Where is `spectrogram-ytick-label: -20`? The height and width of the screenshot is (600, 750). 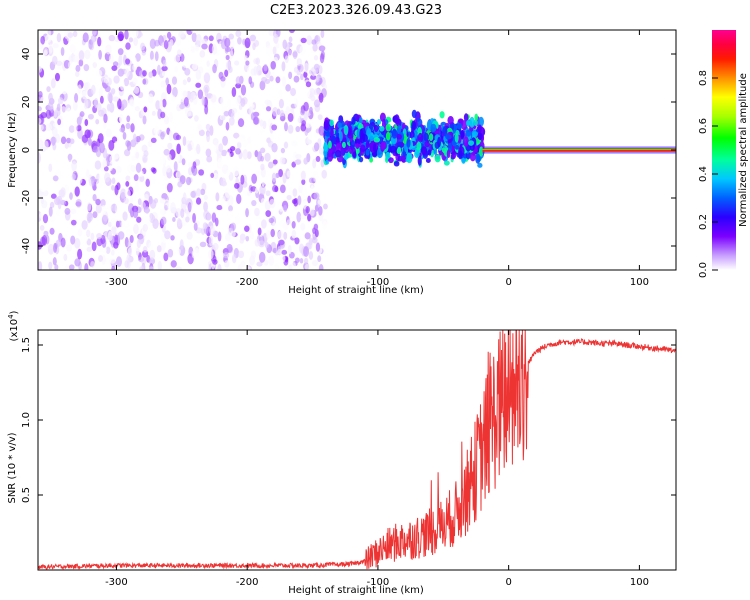 spectrogram-ytick-label: -20 is located at coordinates (26, 198).